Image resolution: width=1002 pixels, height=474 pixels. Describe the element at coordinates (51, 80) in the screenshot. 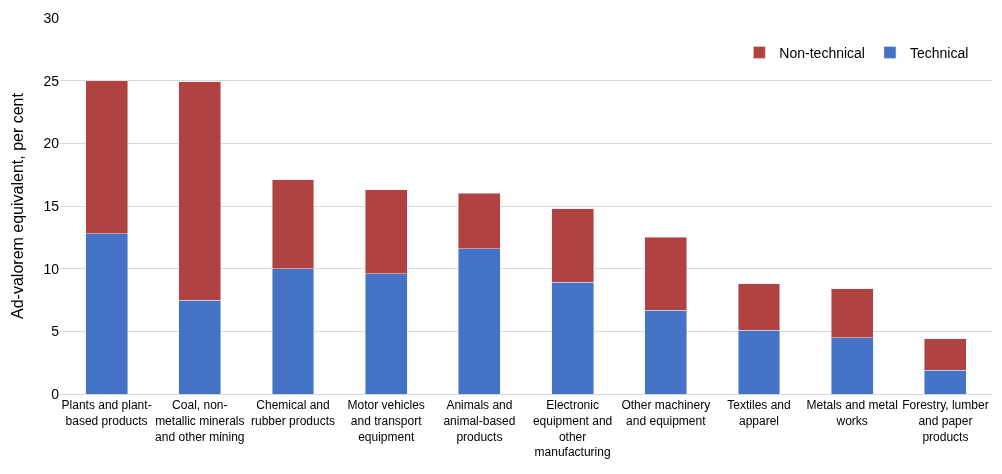

I see `y-tick-label: 25` at that location.